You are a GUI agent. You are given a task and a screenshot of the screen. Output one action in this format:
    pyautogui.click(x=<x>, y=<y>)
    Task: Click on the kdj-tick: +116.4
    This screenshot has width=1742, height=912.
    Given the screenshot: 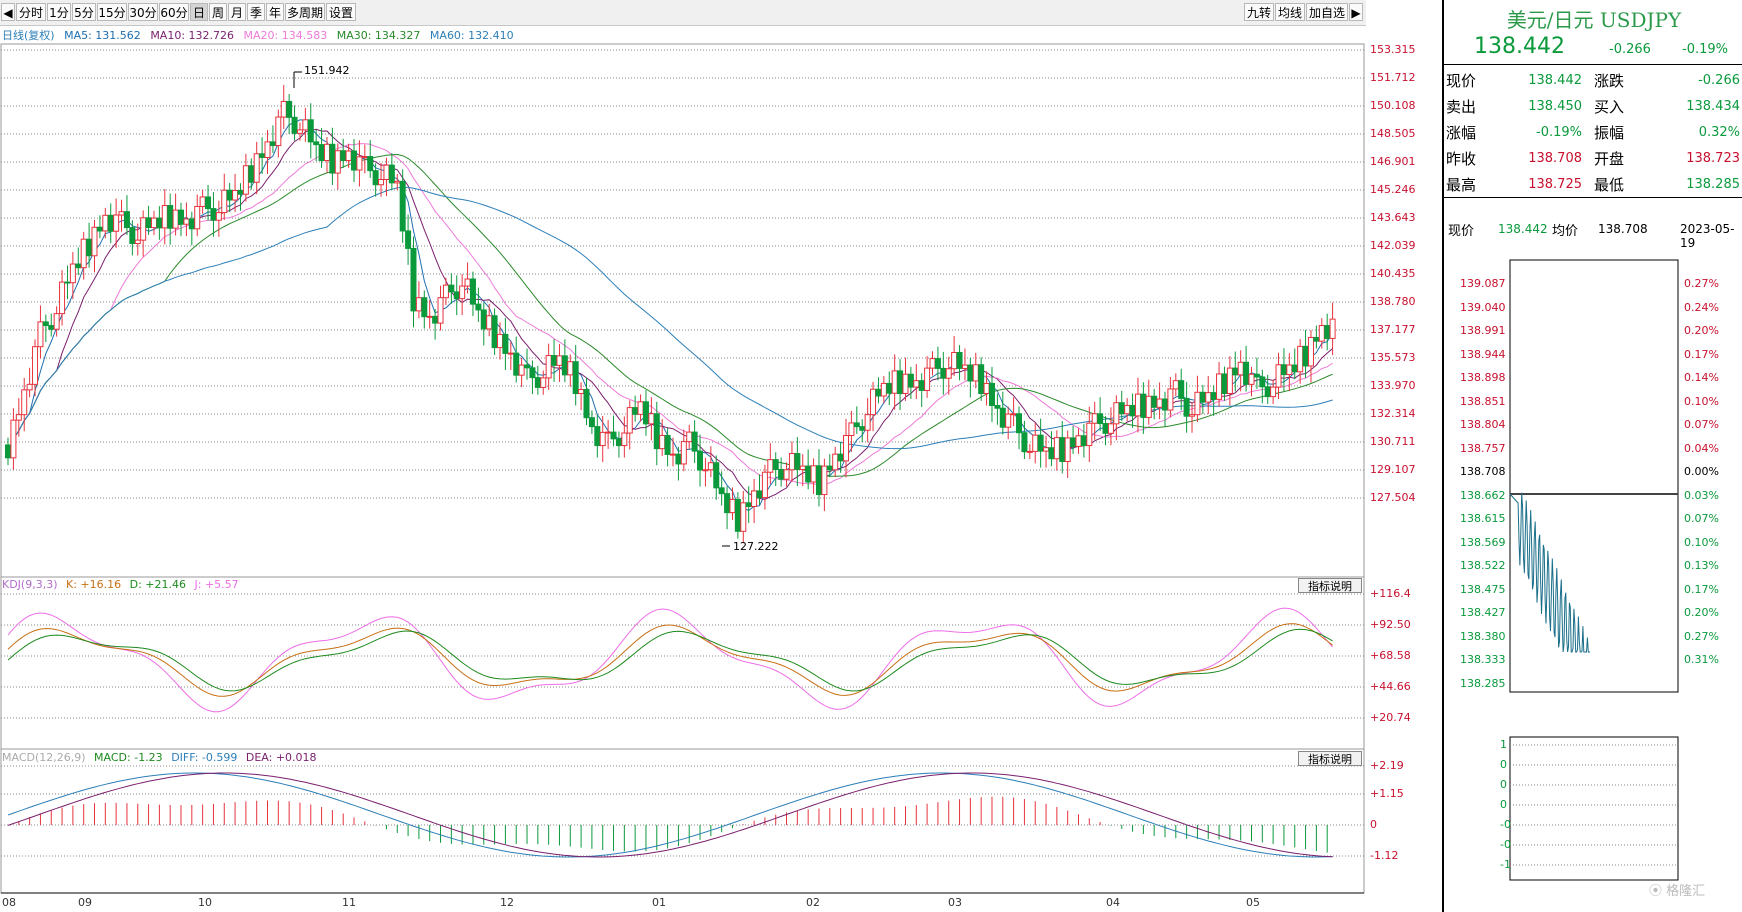 What is the action you would take?
    pyautogui.click(x=1390, y=593)
    